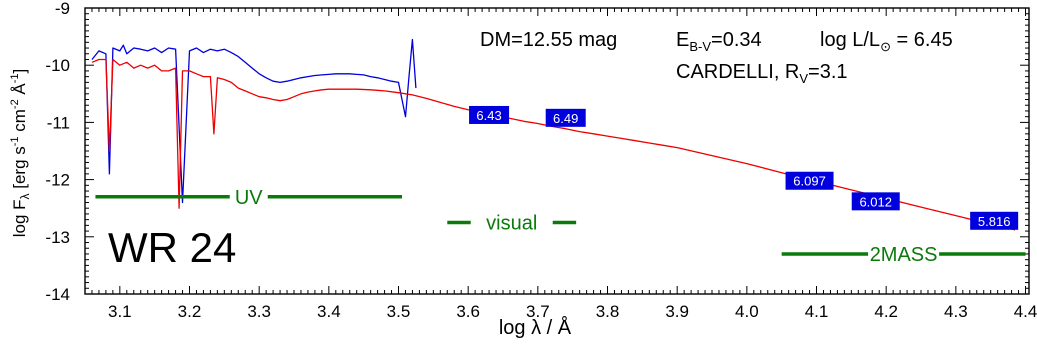 The image size is (1037, 354). Describe the element at coordinates (120, 311) in the screenshot. I see `x-tick-label: 3.1` at that location.